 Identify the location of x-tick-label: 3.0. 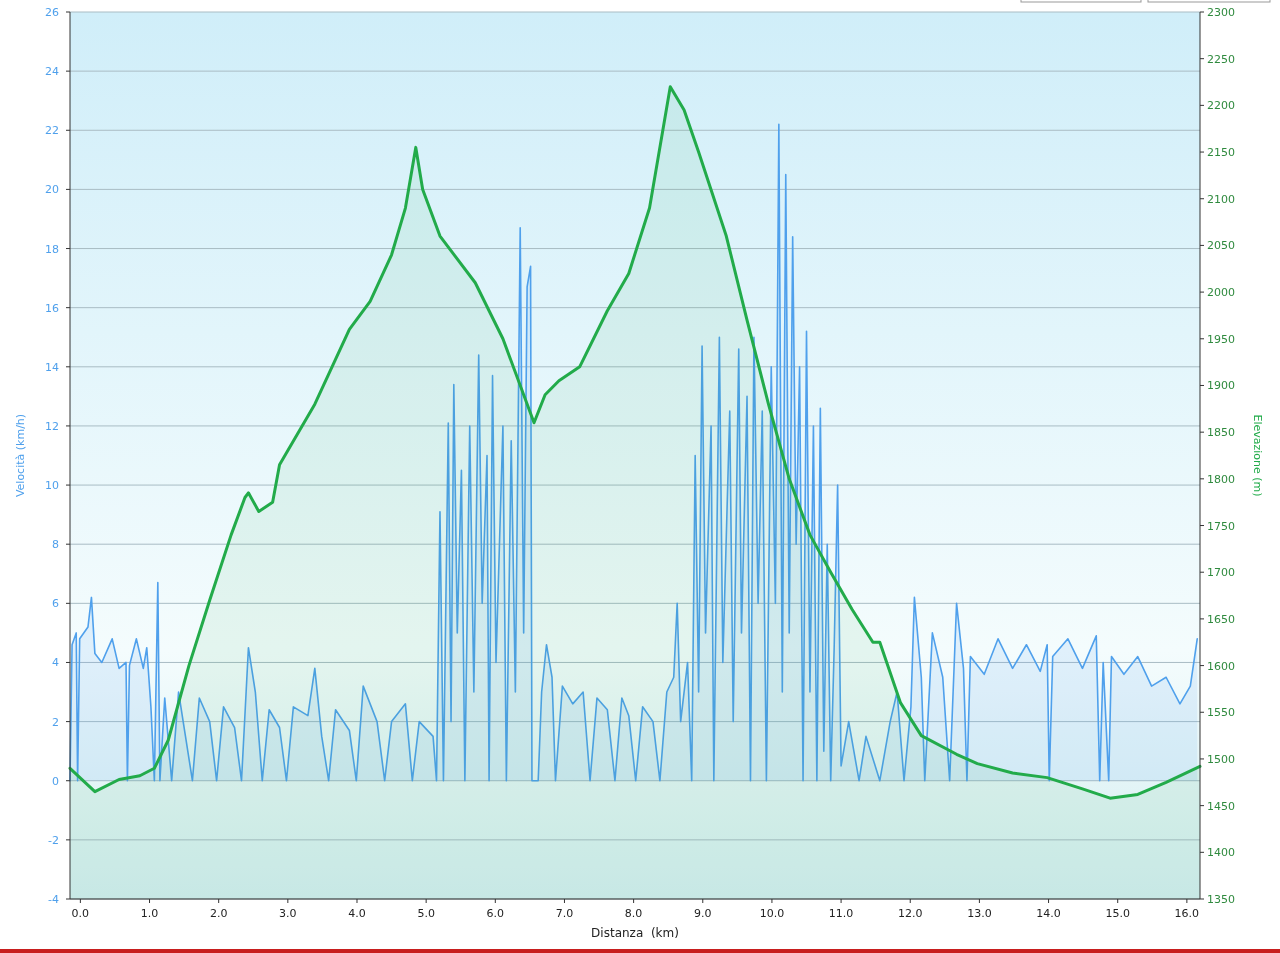
(288, 913).